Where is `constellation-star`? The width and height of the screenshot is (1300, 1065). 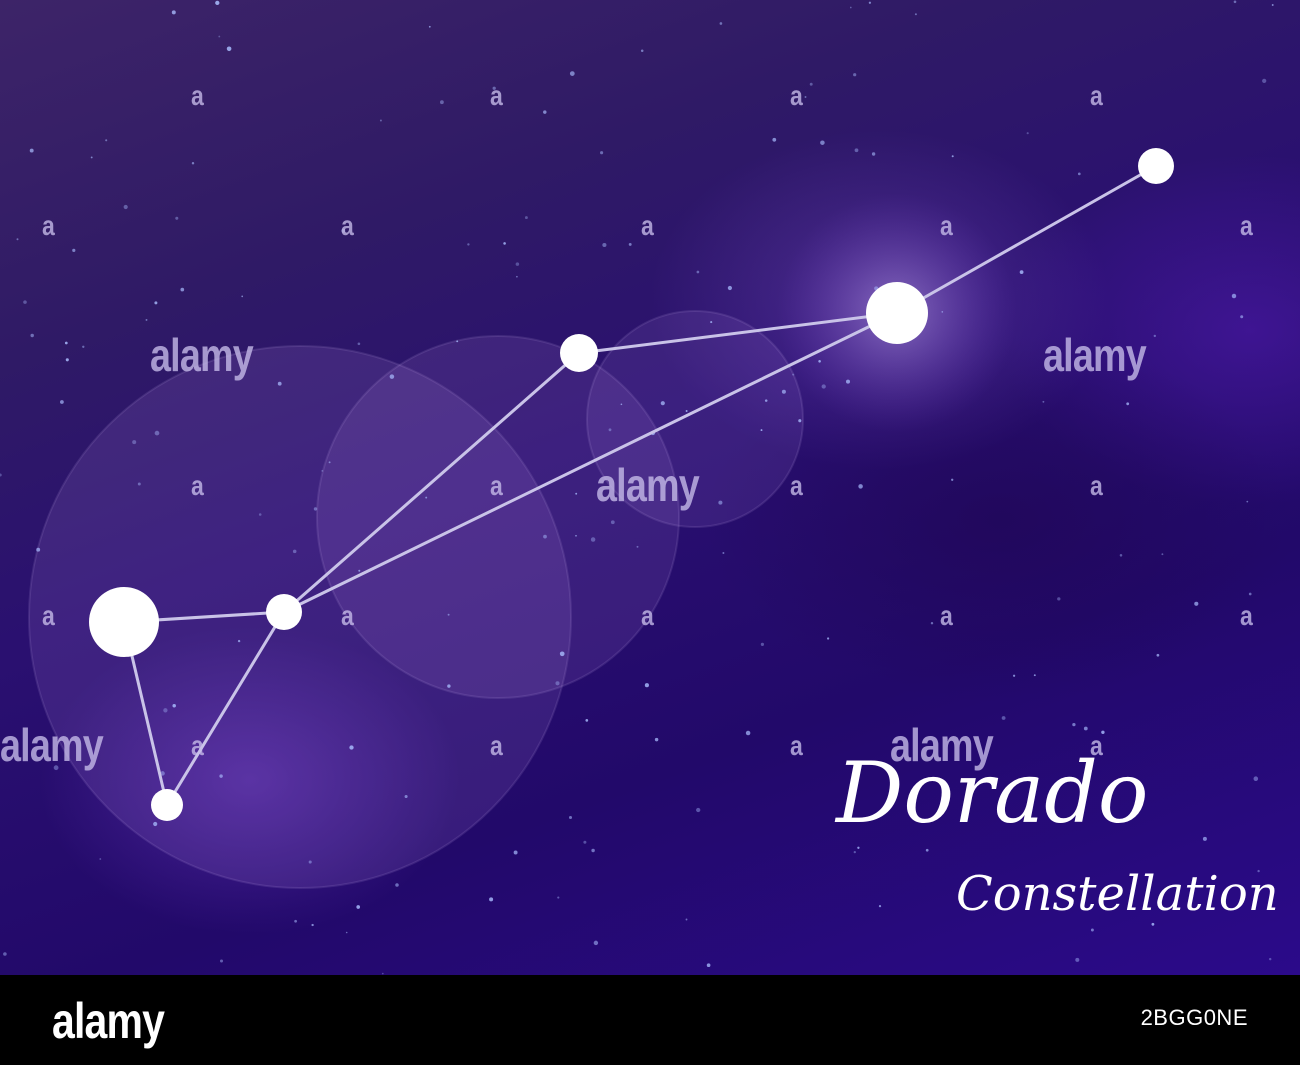
constellation-star is located at coordinates (284, 612).